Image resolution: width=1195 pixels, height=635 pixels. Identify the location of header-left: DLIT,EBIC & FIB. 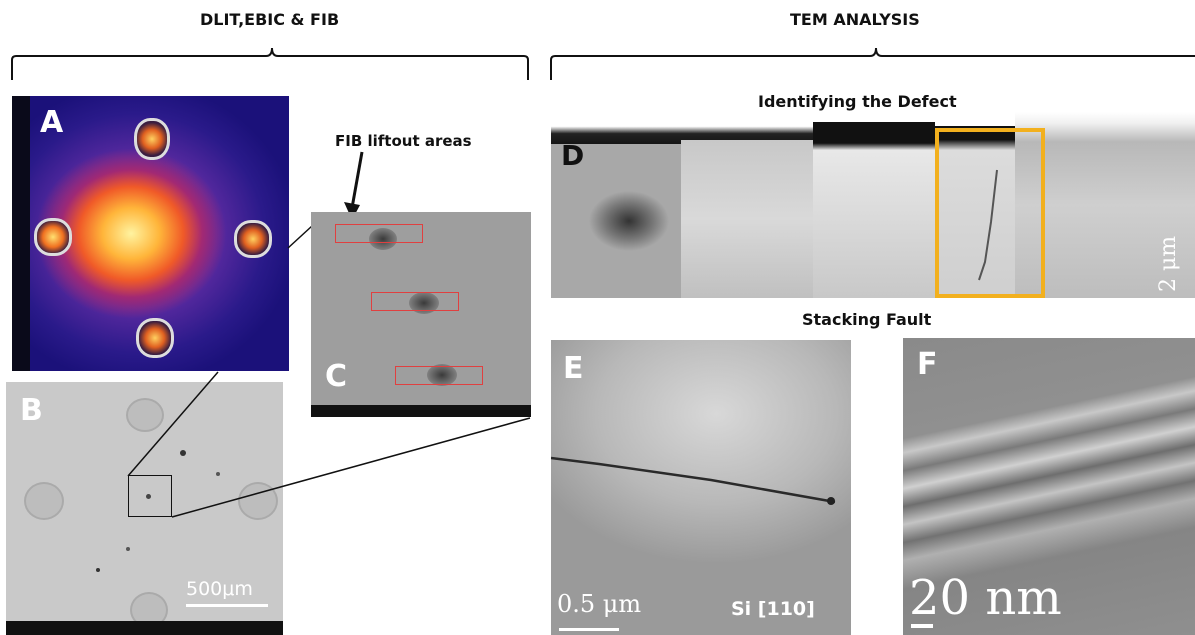
(270, 19).